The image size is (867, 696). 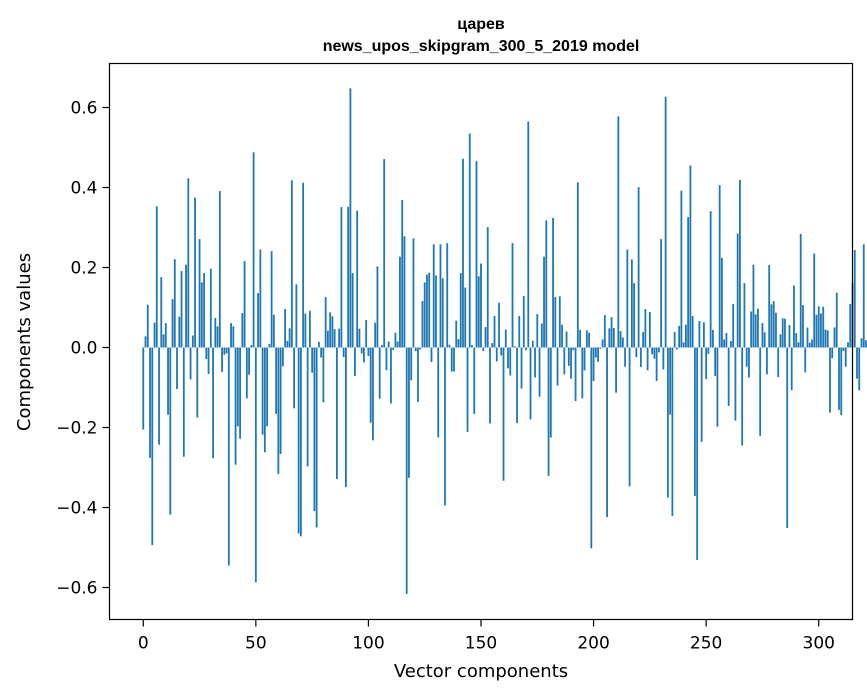 I want to click on y-tick-label: −0.2, so click(x=76, y=429).